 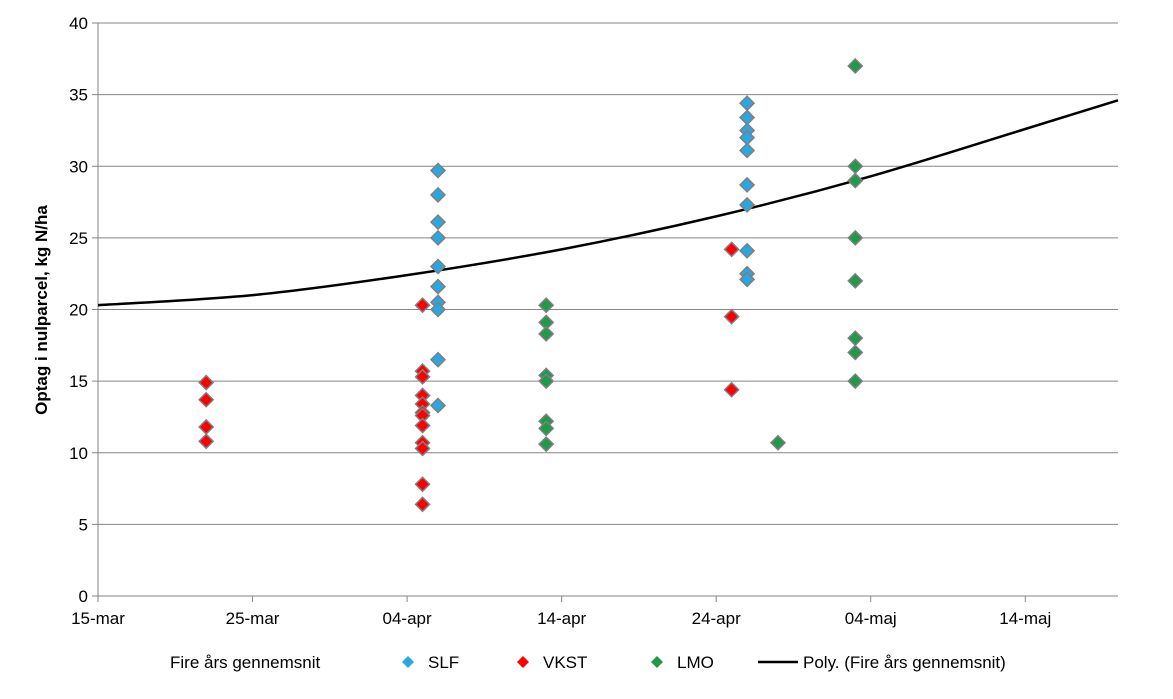 What do you see at coordinates (78, 381) in the screenshot?
I see `y-tick-label: 15` at bounding box center [78, 381].